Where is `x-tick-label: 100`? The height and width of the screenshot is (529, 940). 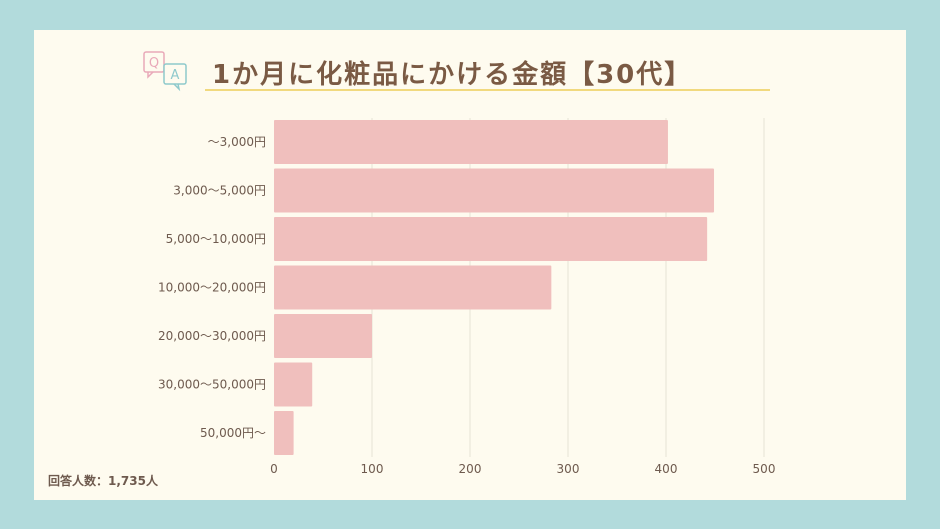 x-tick-label: 100 is located at coordinates (372, 469).